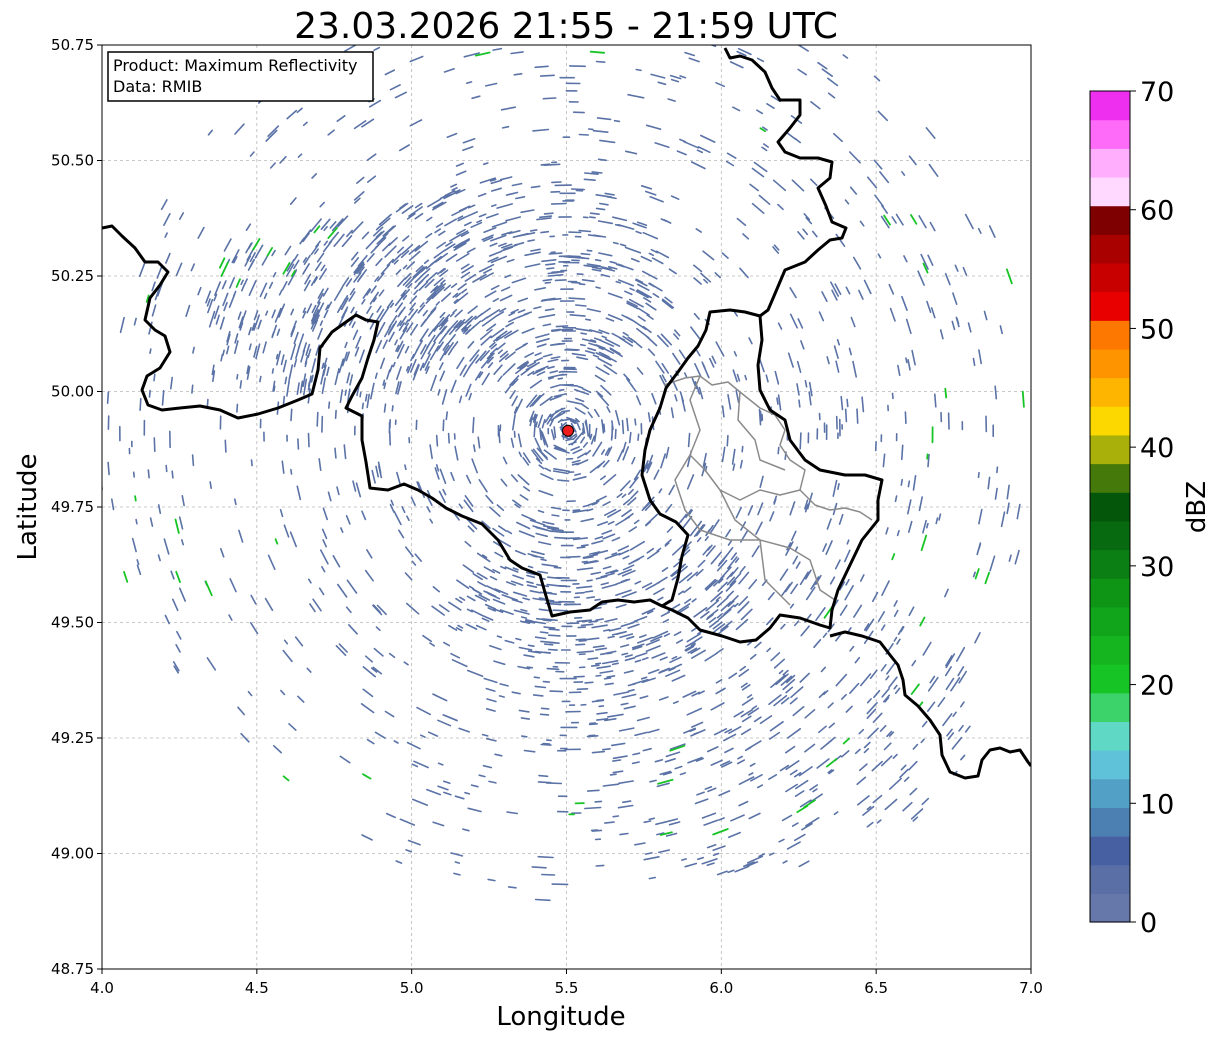 Image resolution: width=1219 pixels, height=1040 pixels. Describe the element at coordinates (28, 506) in the screenshot. I see `y-axis-label: Latitude` at that location.